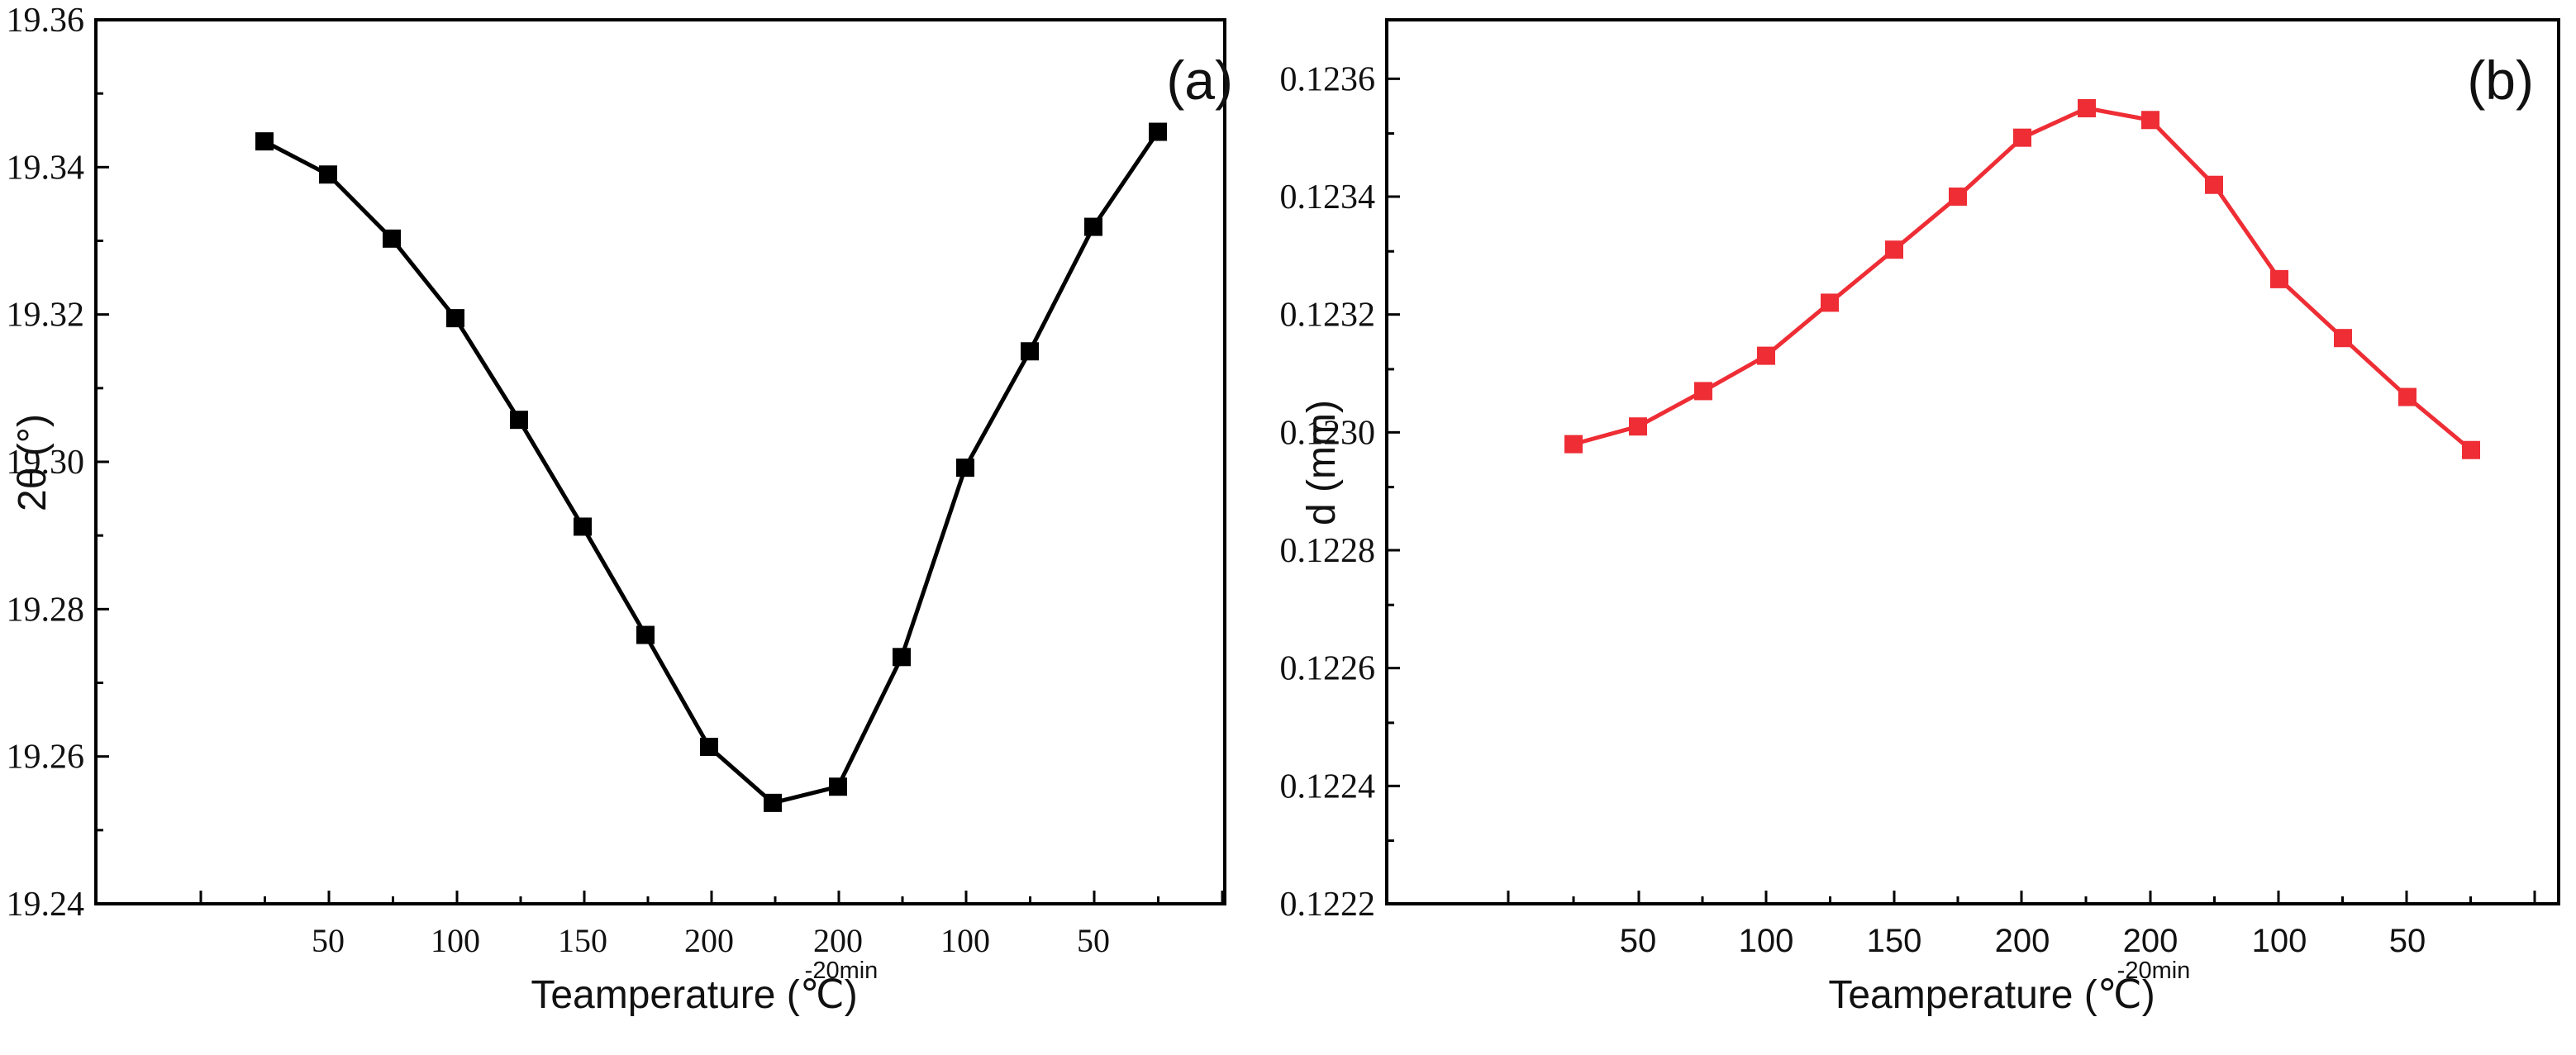 The height and width of the screenshot is (1055, 2576). I want to click on y-tick-label: 0.1232, so click(1328, 316).